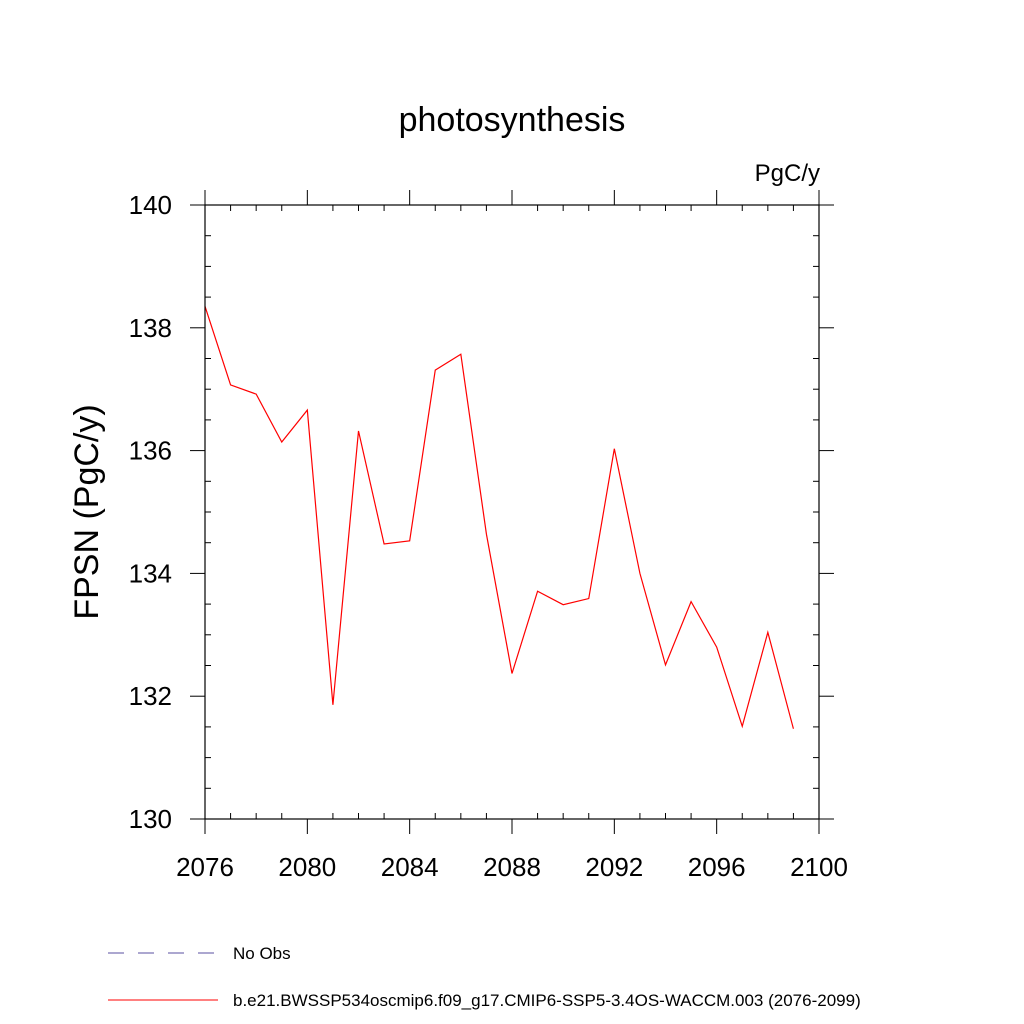 The width and height of the screenshot is (1024, 1024). Describe the element at coordinates (262, 953) in the screenshot. I see `legend-label-no-obs: No Obs` at that location.